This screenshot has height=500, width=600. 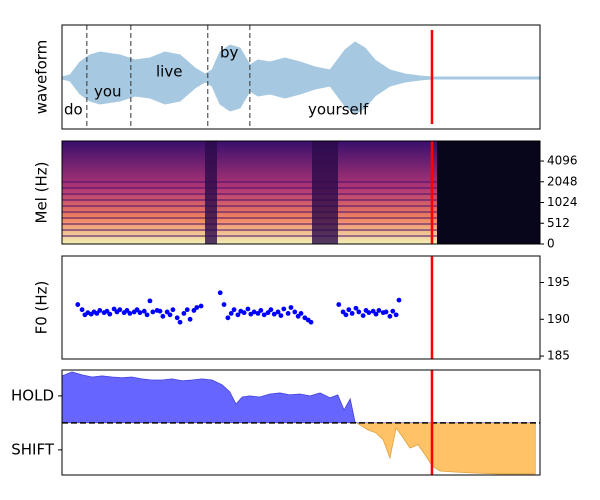 What do you see at coordinates (551, 244) in the screenshot?
I see `y-tick-label: 0` at bounding box center [551, 244].